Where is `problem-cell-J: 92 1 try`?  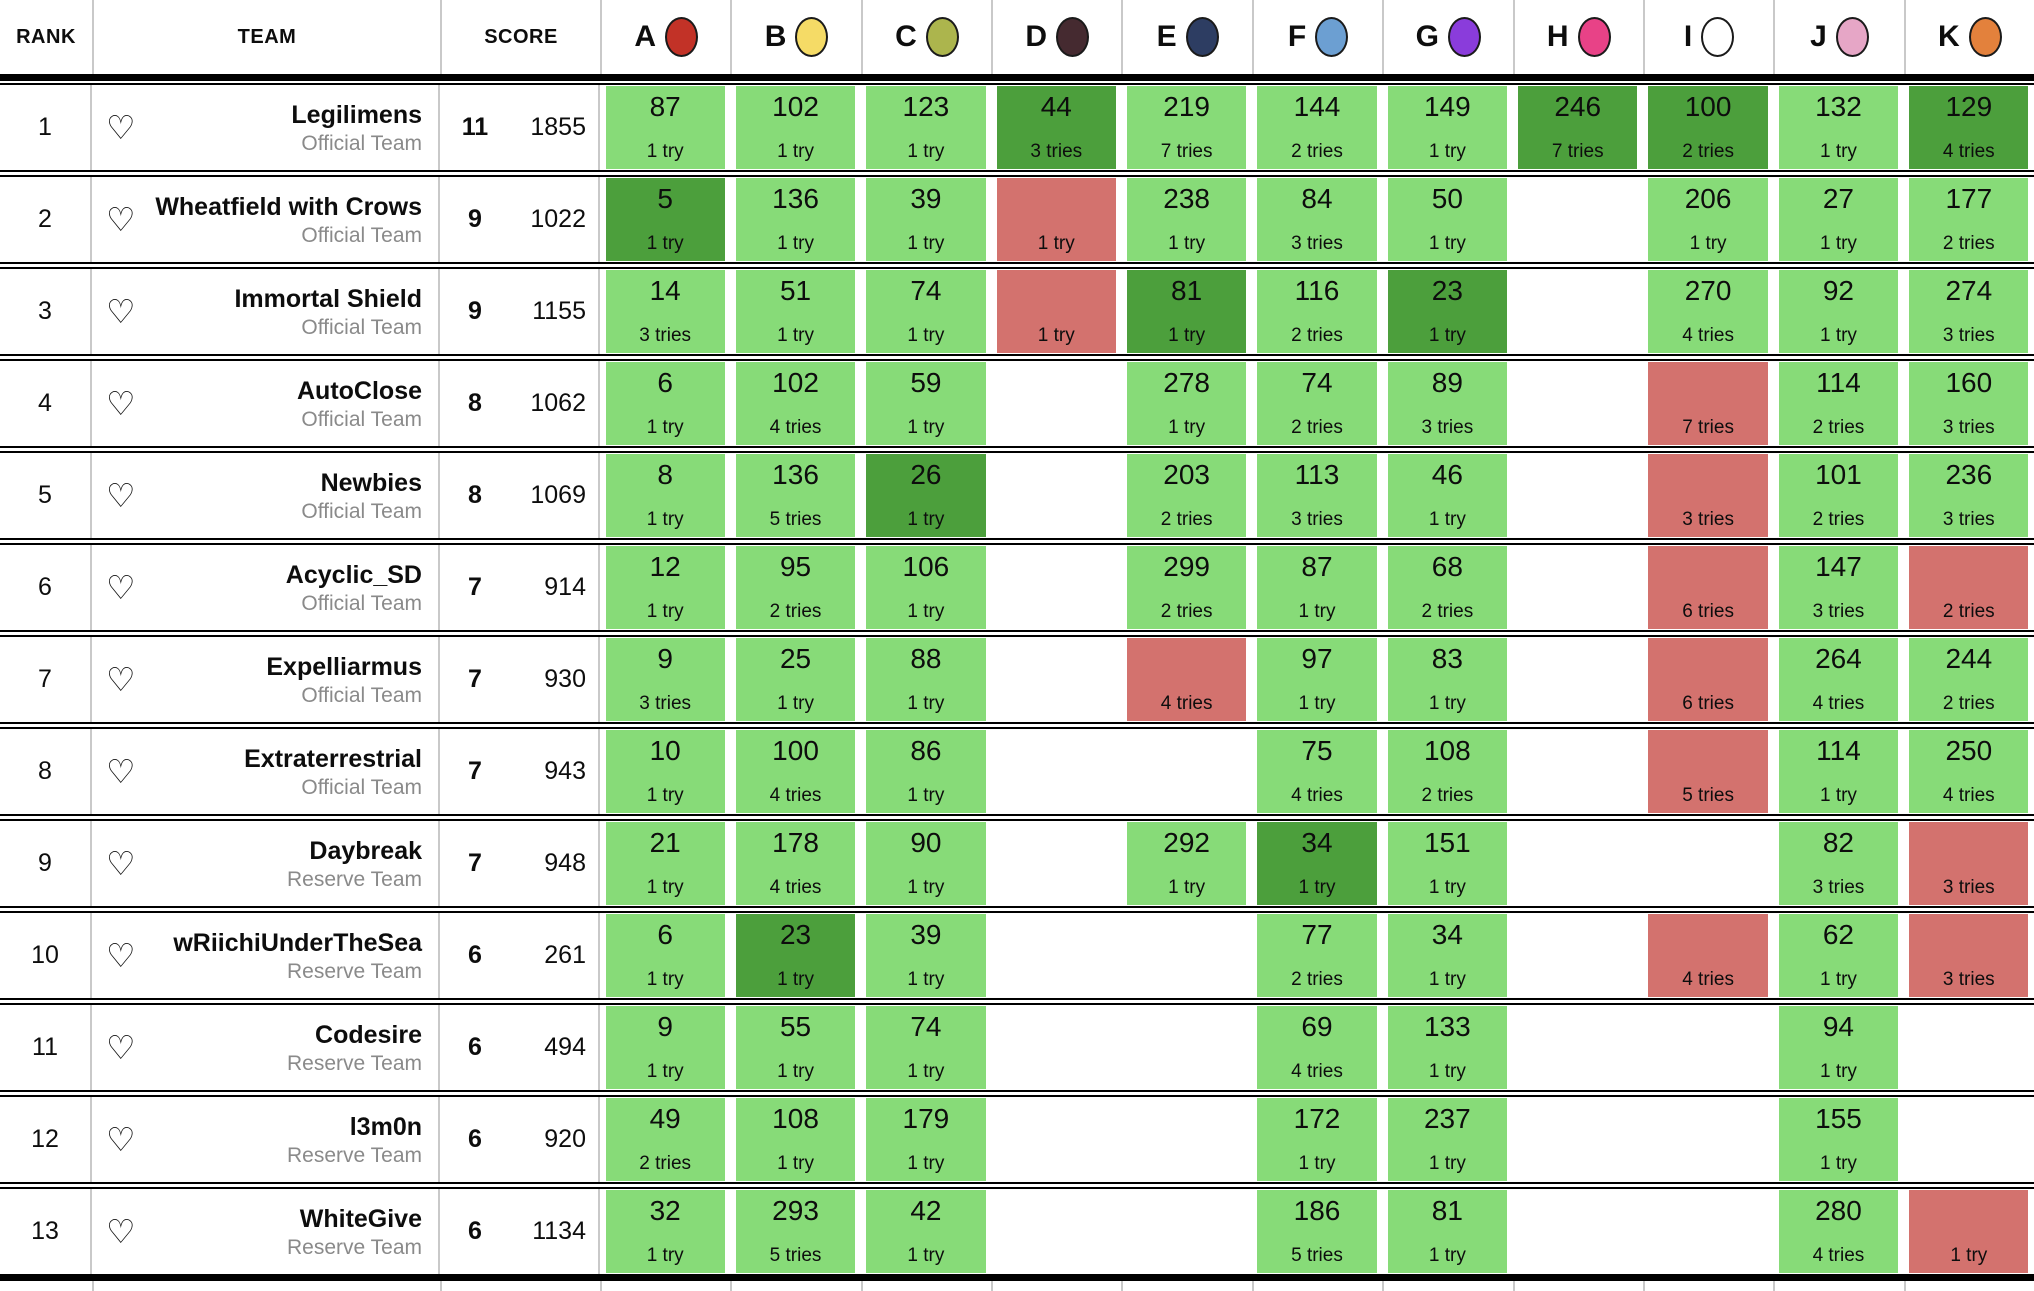 problem-cell-J: 92 1 try is located at coordinates (1838, 311).